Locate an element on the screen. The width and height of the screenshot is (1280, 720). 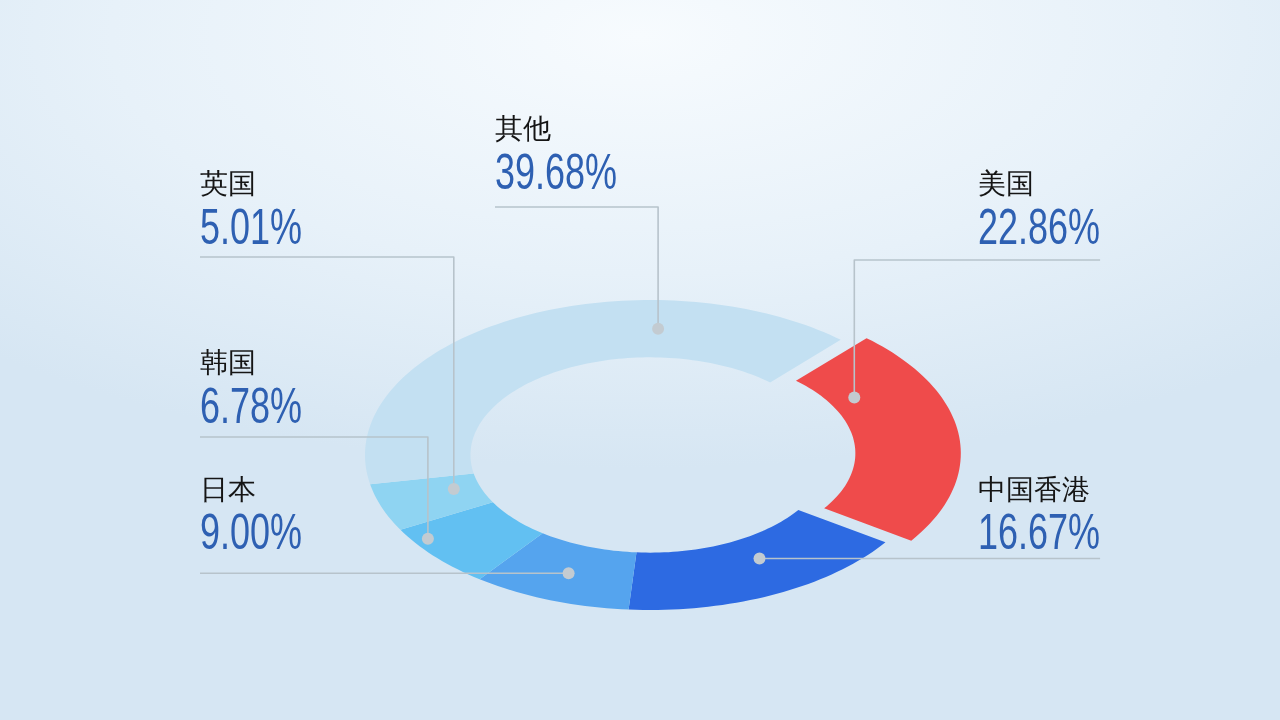
data-label: 5.01% is located at coordinates (251, 227).